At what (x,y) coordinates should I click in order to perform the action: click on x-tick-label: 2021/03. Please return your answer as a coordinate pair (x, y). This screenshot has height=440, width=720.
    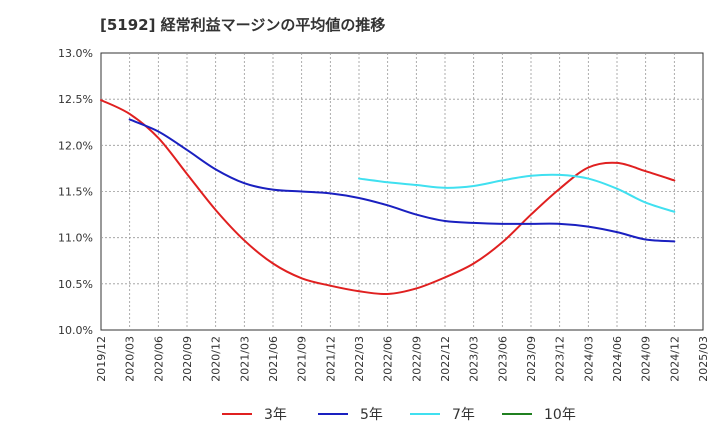
    Looking at the image, I should click on (244, 359).